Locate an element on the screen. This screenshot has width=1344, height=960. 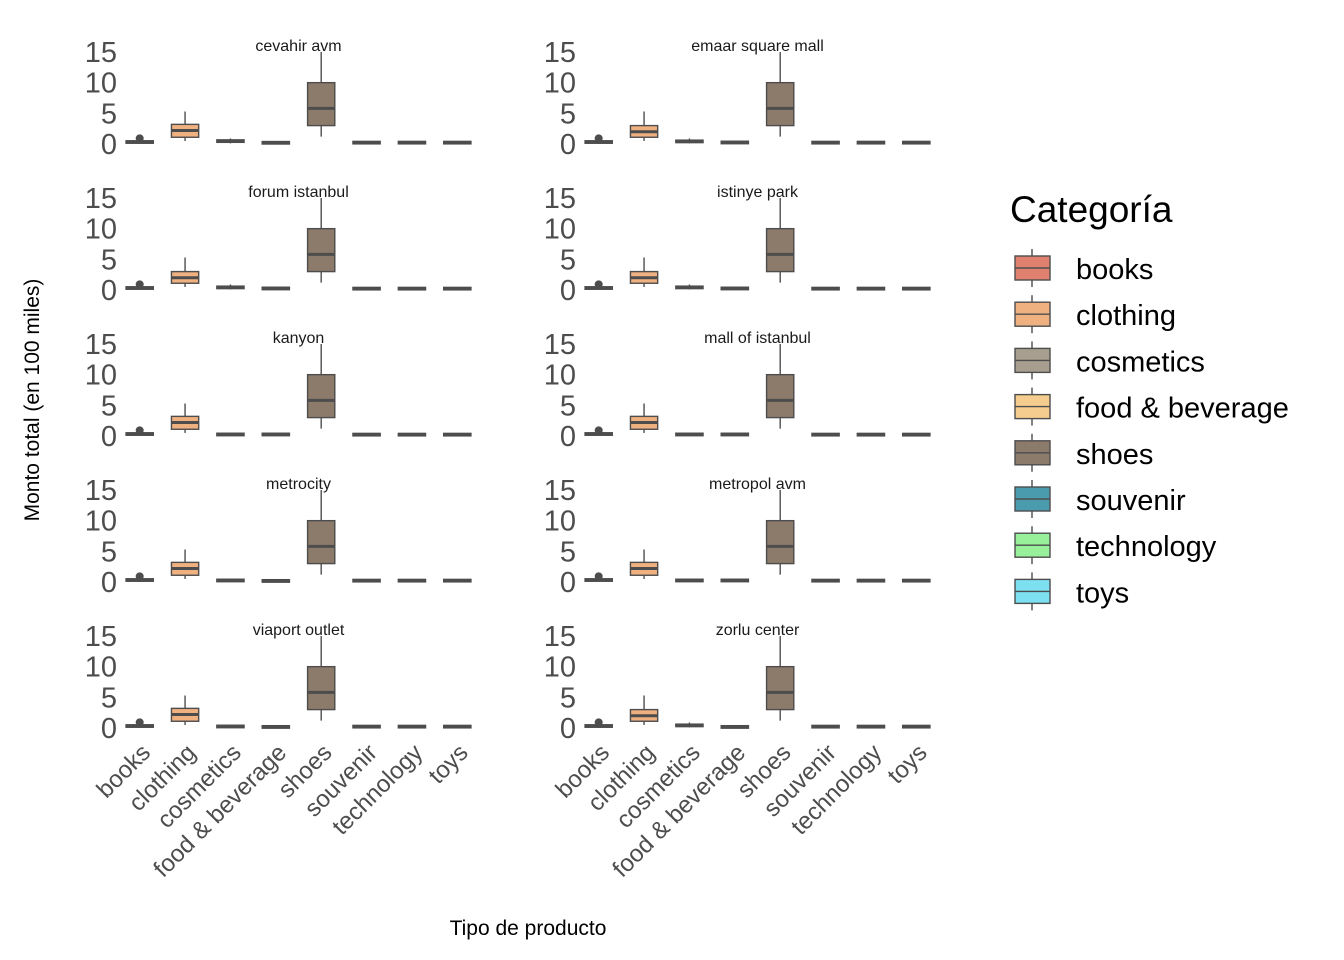
legend-title: Categoría is located at coordinates (1091, 209).